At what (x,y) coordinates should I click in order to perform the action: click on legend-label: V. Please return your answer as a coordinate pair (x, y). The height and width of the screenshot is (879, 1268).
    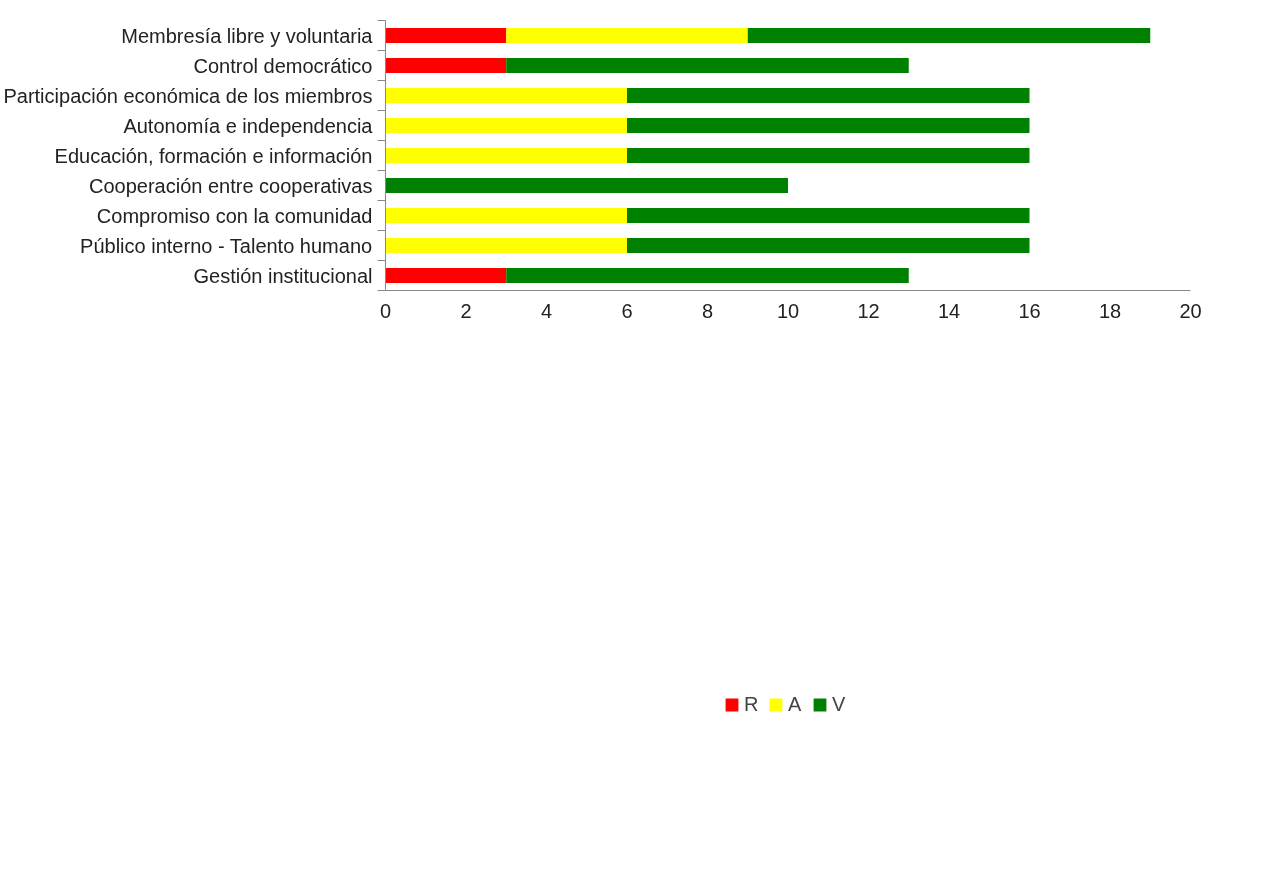
    Looking at the image, I should click on (839, 704).